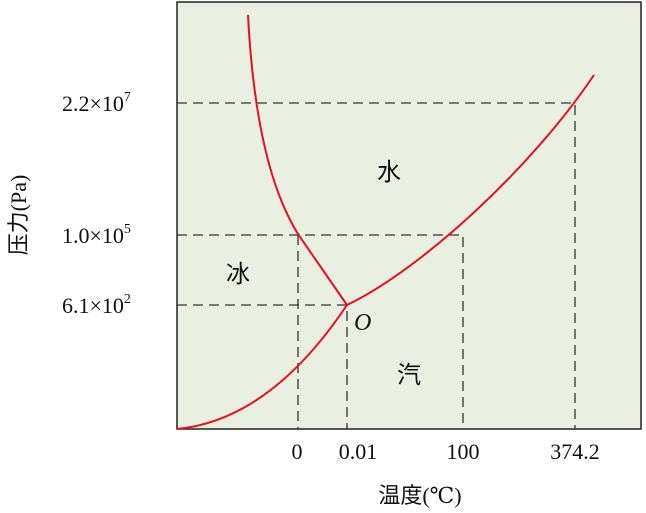 Image resolution: width=646 pixels, height=513 pixels. Describe the element at coordinates (18, 215) in the screenshot. I see `y-axis-label: 压力(Pa)` at that location.